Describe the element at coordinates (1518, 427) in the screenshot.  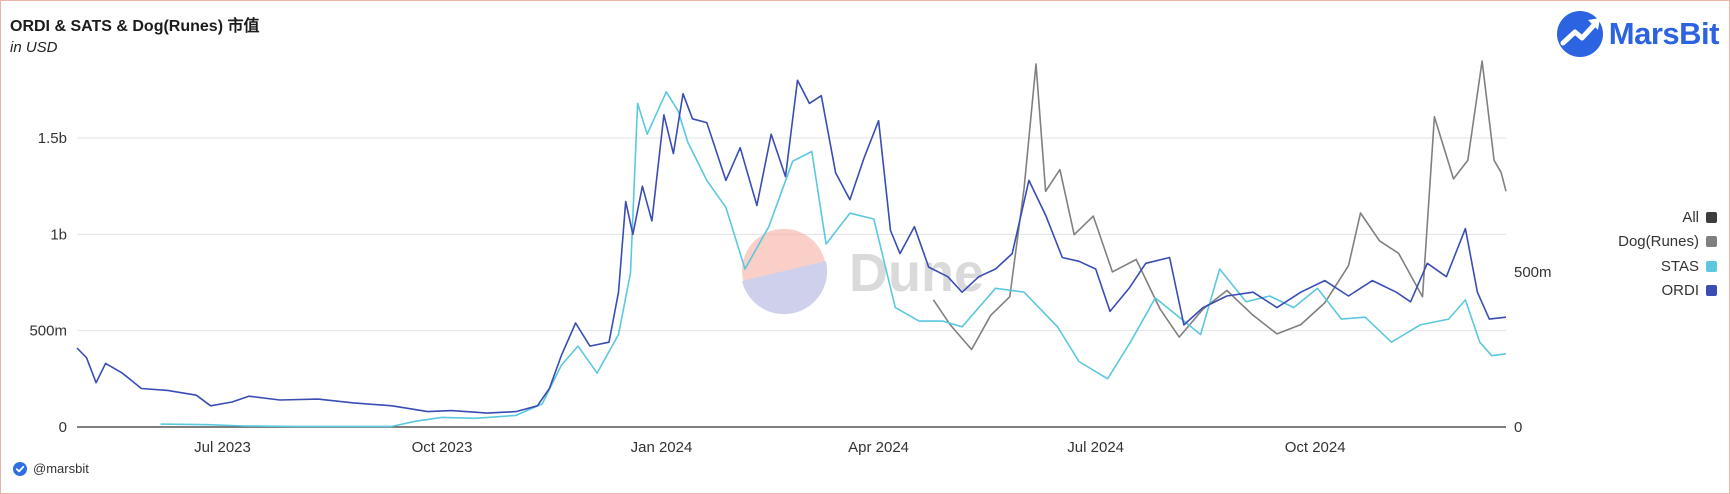
I see `y-tick-label-right: 0` at that location.